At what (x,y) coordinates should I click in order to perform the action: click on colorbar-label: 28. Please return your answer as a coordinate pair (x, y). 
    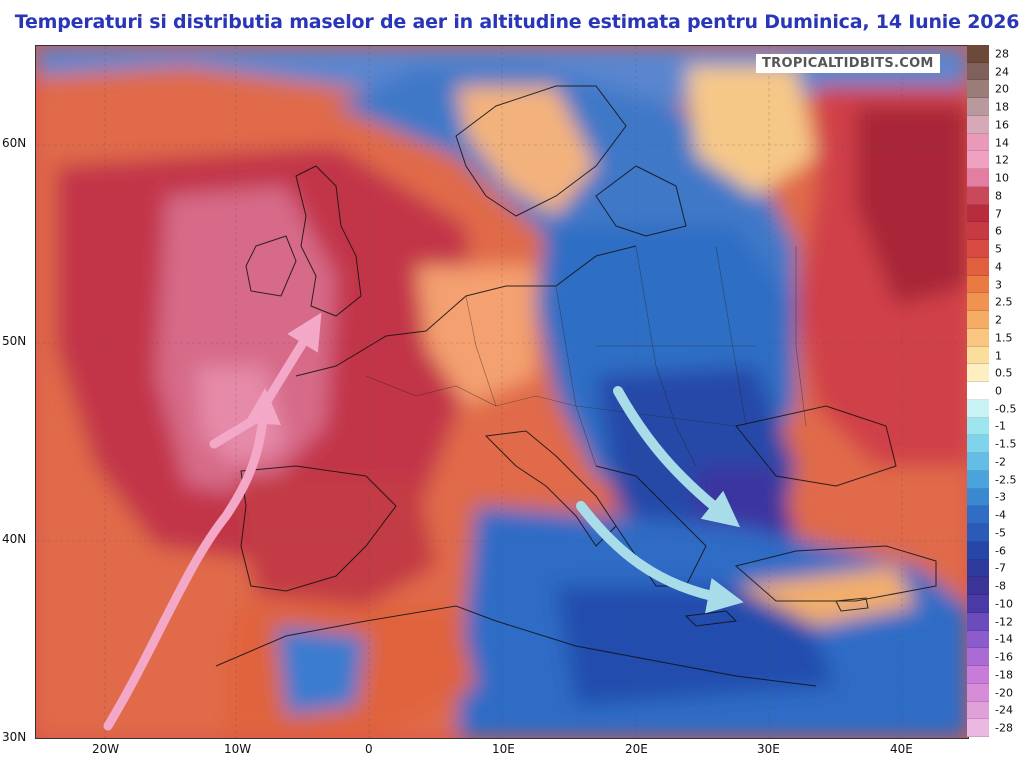
    Looking at the image, I should click on (1002, 54).